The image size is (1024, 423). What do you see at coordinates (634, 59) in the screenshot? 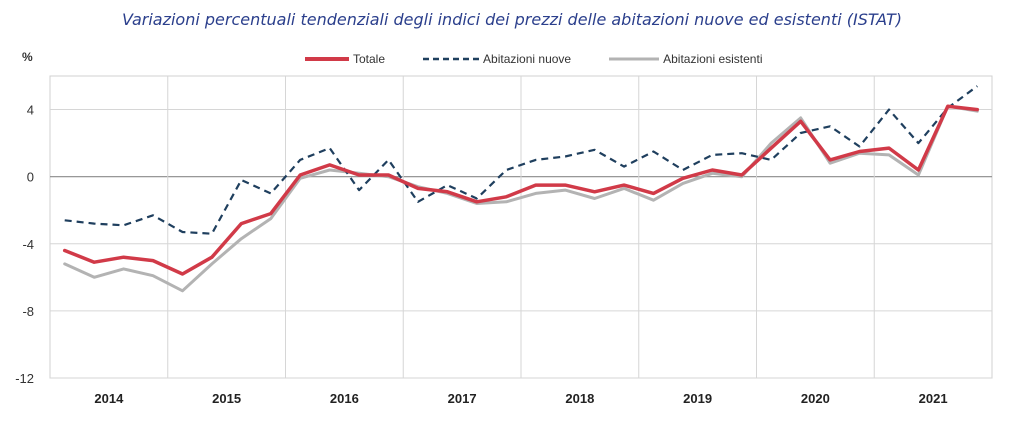
I see `legend-swatch-abitazioni-esistenti` at bounding box center [634, 59].